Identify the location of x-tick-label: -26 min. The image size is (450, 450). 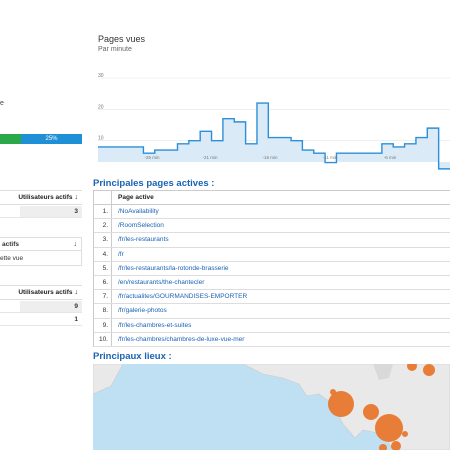
(152, 157).